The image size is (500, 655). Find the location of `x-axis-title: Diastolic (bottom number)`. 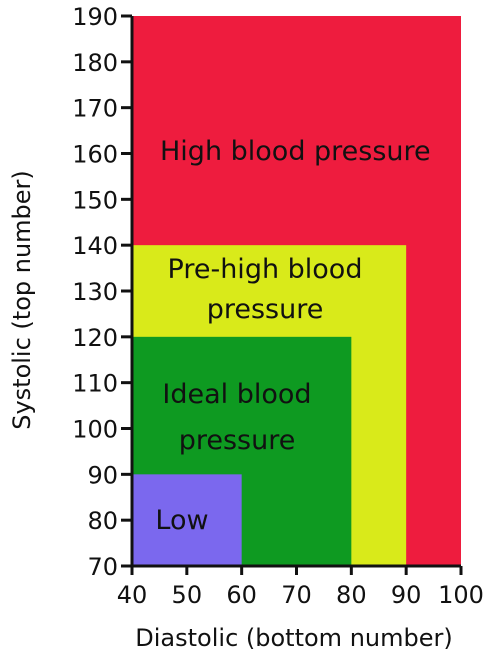

x-axis-title: Diastolic (bottom number) is located at coordinates (293, 638).